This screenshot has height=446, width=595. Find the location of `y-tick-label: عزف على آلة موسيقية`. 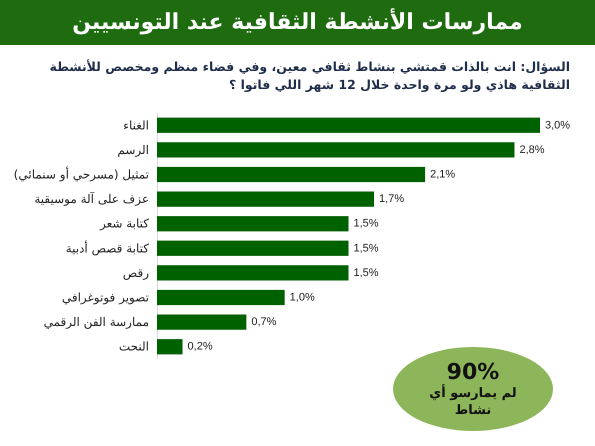

y-tick-label: عزف على آلة موسيقية is located at coordinates (91, 198).